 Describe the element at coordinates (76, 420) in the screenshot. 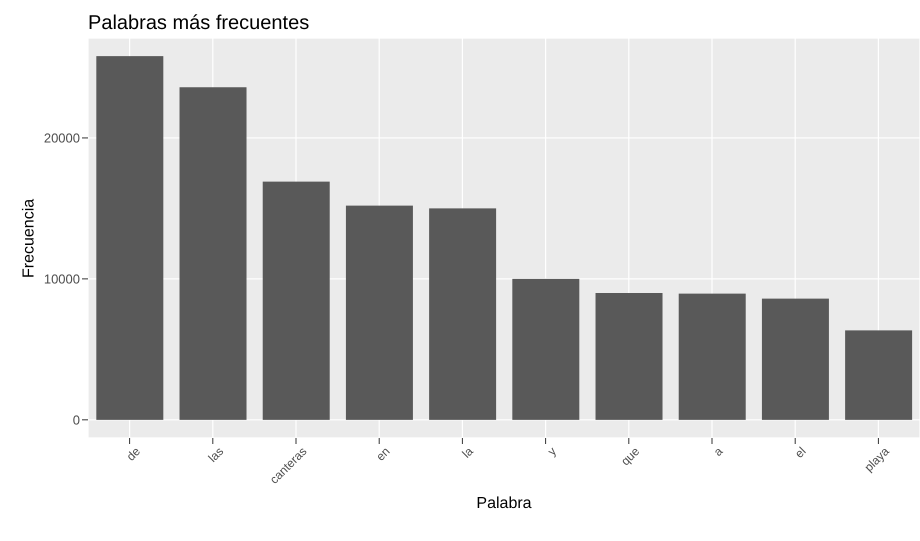

I see `y-tick-label: 0` at that location.